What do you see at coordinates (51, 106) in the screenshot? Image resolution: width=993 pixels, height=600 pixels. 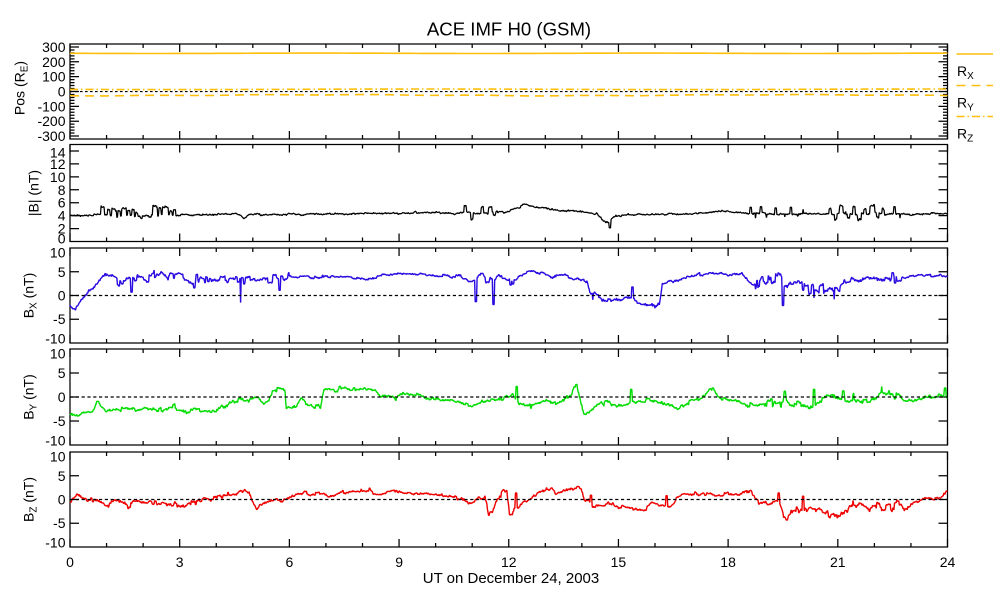 I see `svg-text: -100` at bounding box center [51, 106].